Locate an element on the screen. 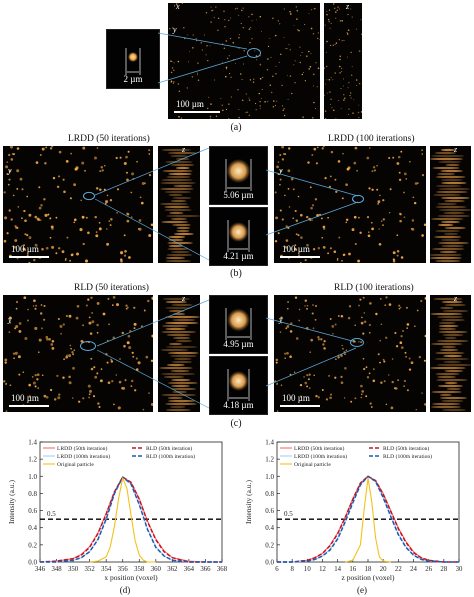  x-tick-label: 356 is located at coordinates (123, 569).